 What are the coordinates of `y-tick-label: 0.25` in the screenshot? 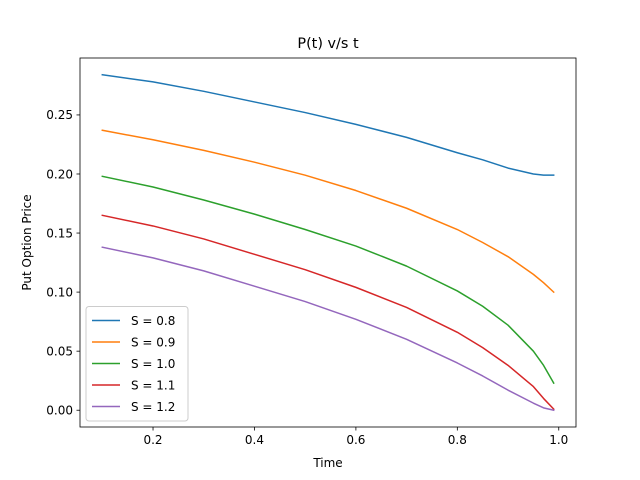 It's located at (59, 115).